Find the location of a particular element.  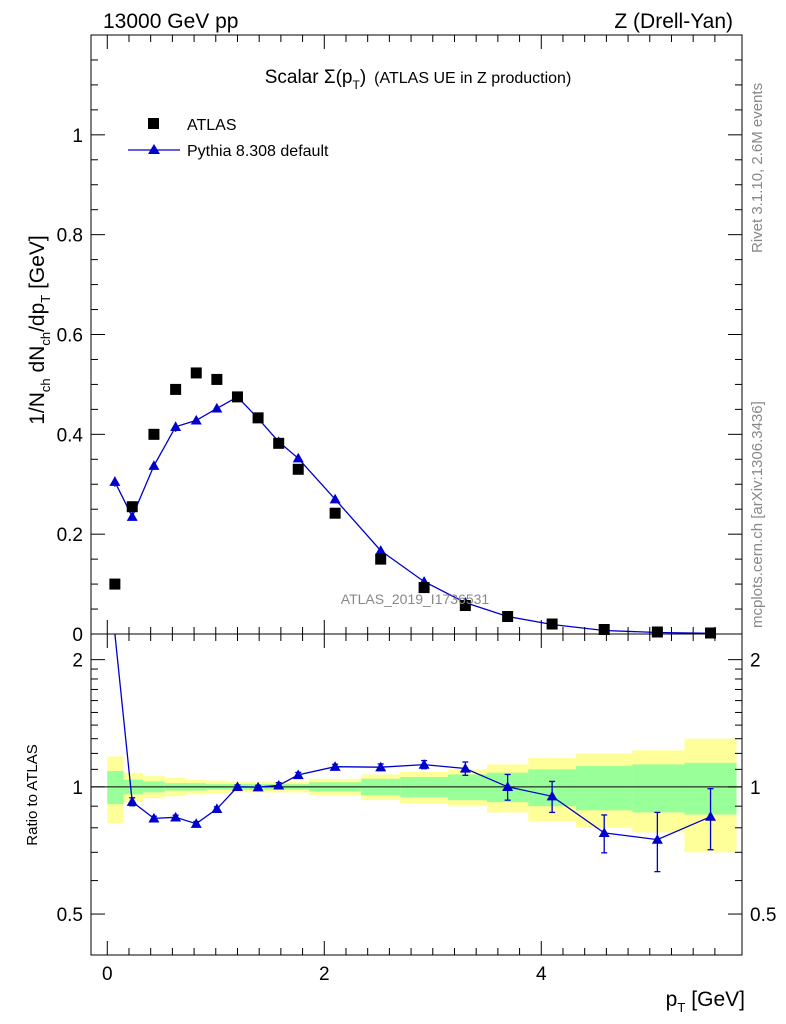

ratio-y-tick-label-left: 1 is located at coordinates (77, 788).